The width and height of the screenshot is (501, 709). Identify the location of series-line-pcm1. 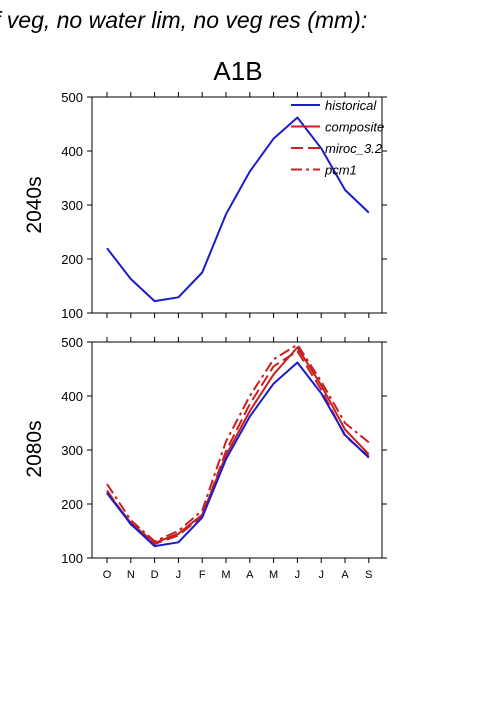
(238, 443).